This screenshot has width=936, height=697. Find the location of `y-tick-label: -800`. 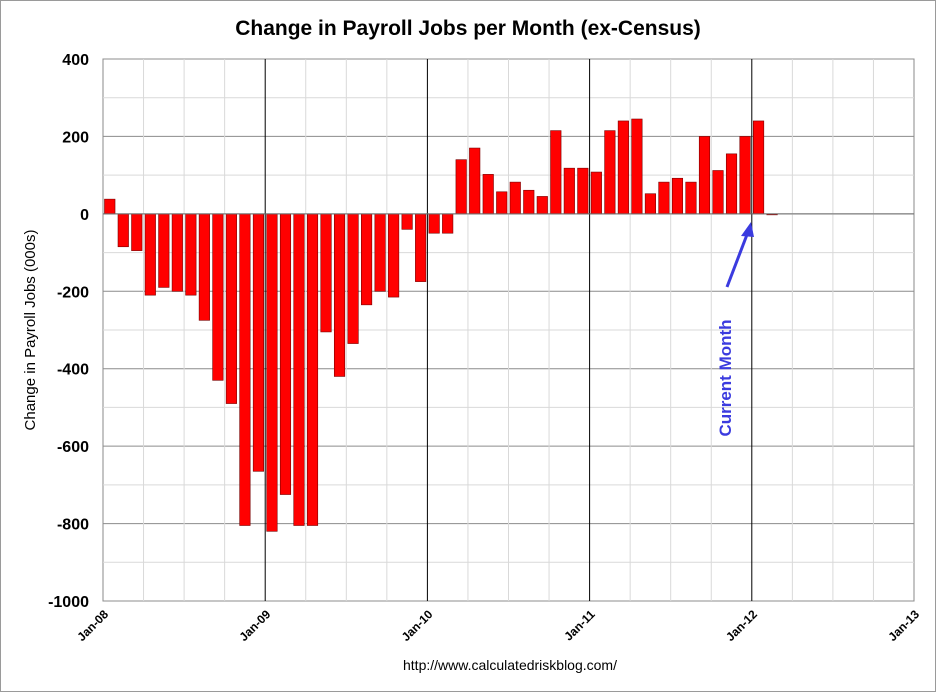

y-tick-label: -800 is located at coordinates (73, 525).